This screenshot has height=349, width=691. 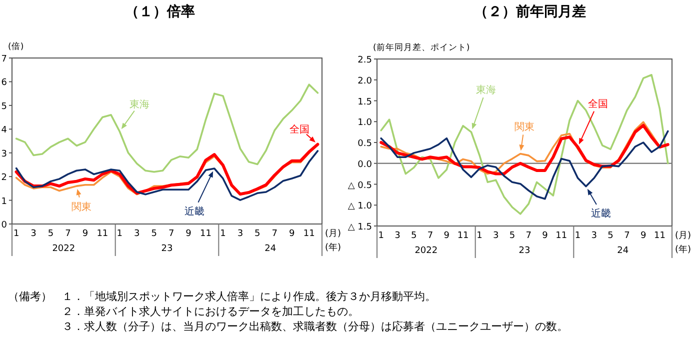 I want to click on y-tick-label: △ 0.5, so click(x=360, y=185).